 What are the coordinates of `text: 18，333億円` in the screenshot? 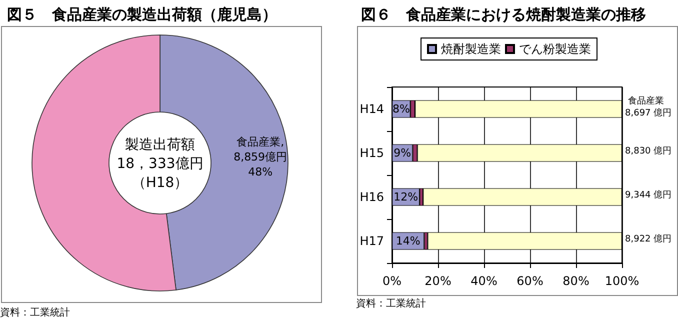 It's located at (160, 164).